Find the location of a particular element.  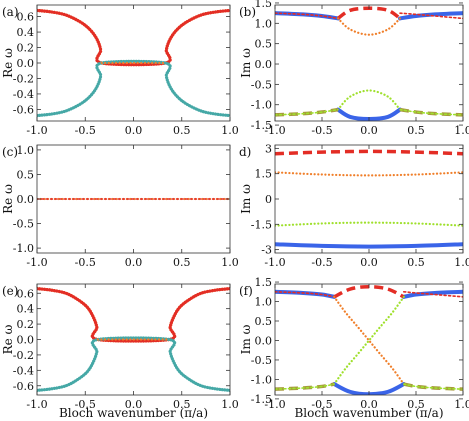

y-tick-label: -0.6 is located at coordinates (23, 386).